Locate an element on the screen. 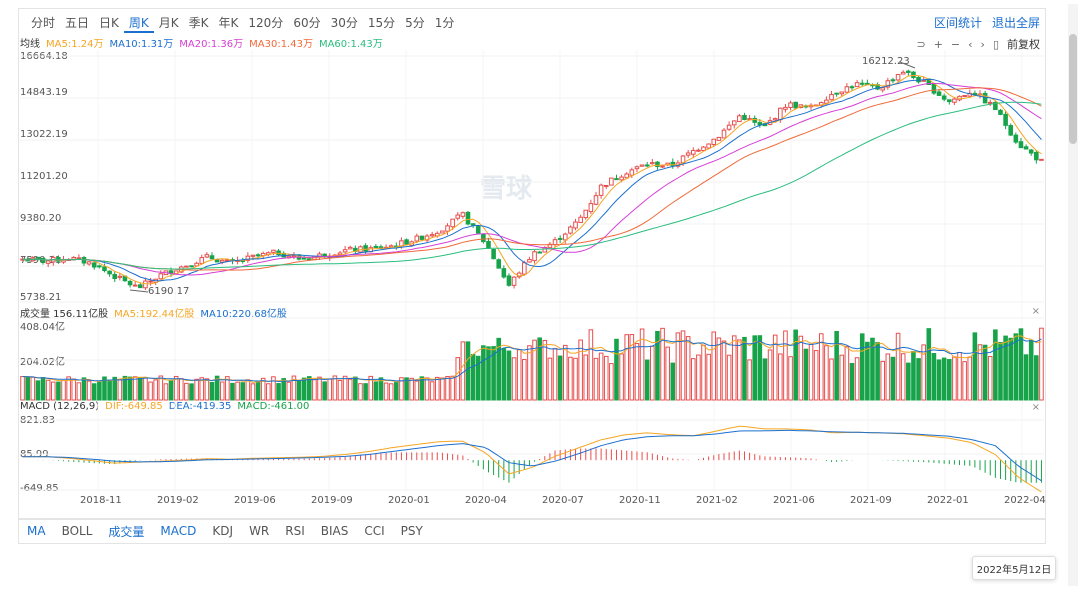 Image resolution: width=1080 pixels, height=590 pixels. period-tab: 120分 is located at coordinates (266, 23).